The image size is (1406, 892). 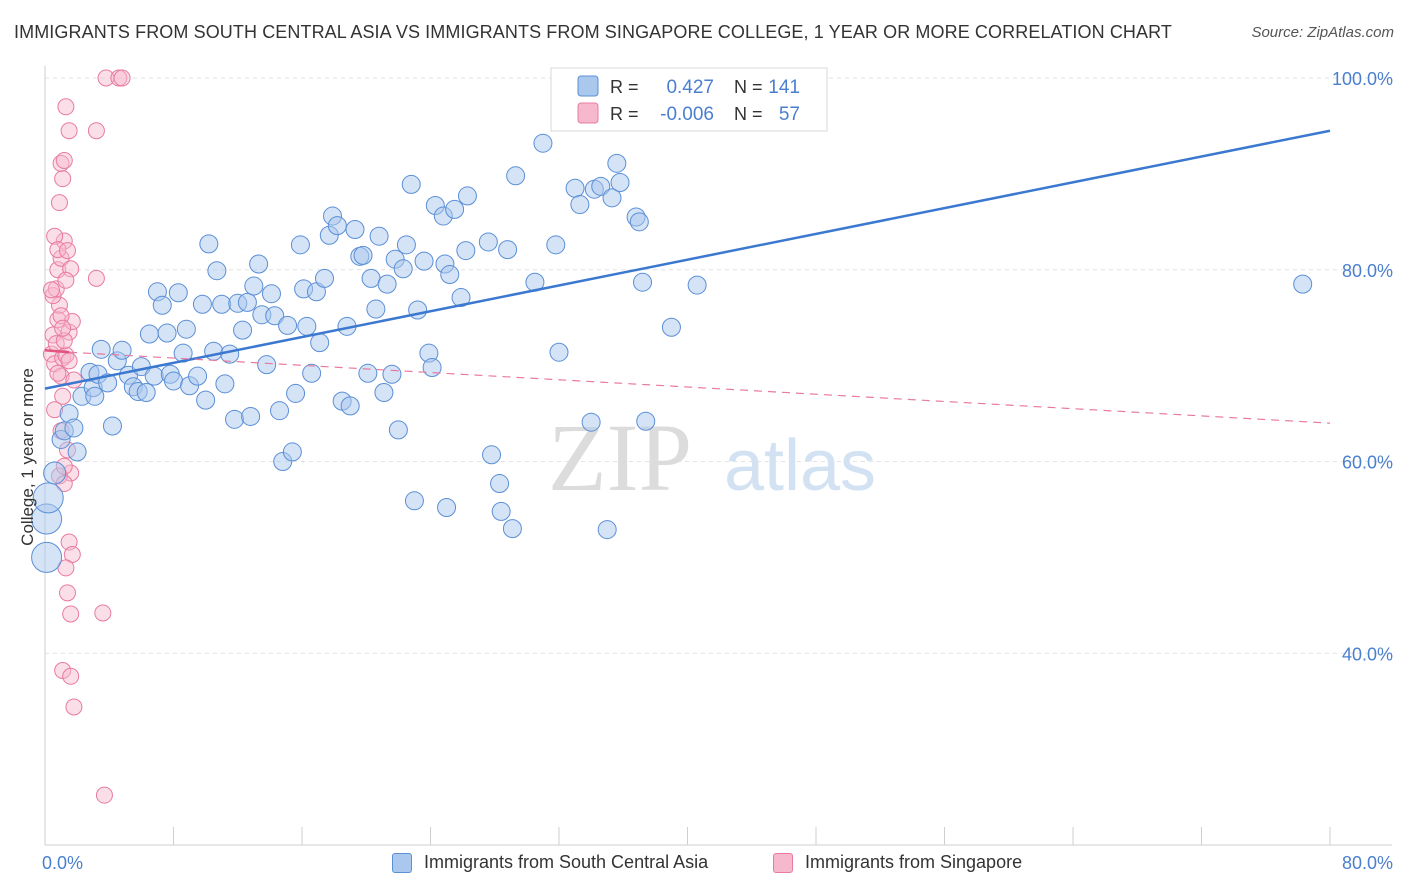 I want to click on stats-pink-n-value: 57, so click(x=789, y=114).